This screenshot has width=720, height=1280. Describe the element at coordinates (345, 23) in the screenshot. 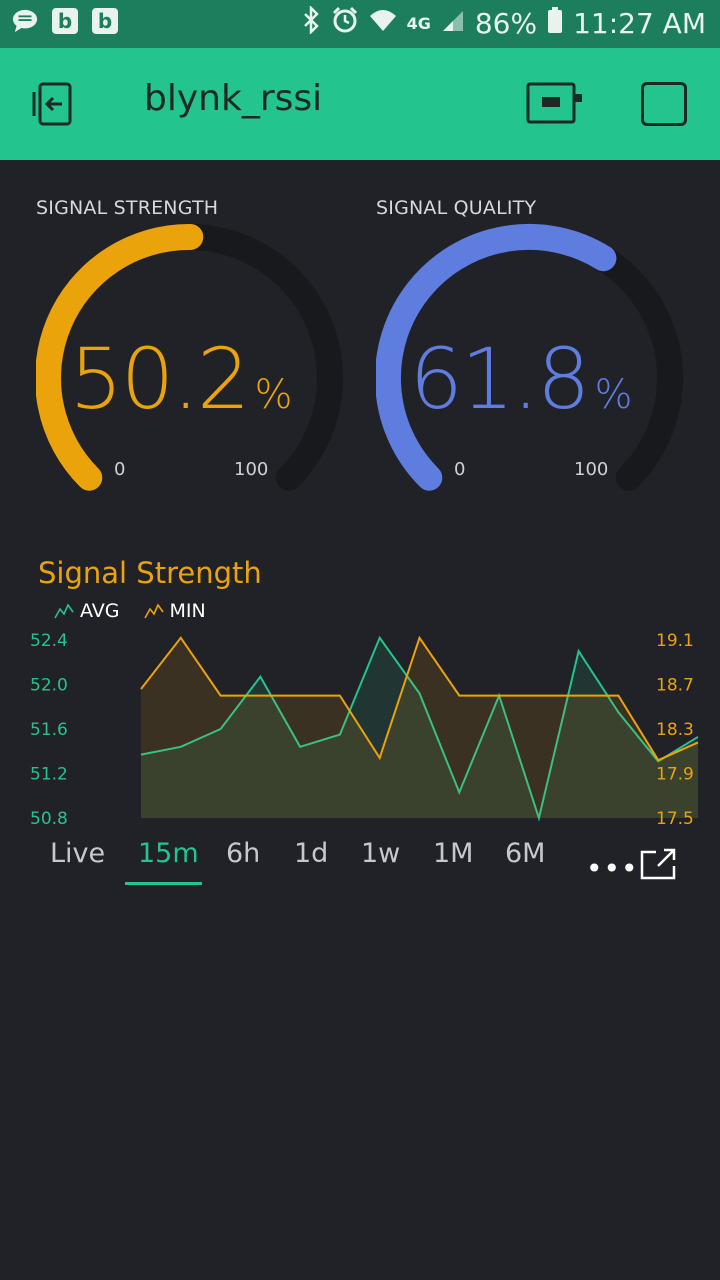

I see `alarm-icon` at that location.